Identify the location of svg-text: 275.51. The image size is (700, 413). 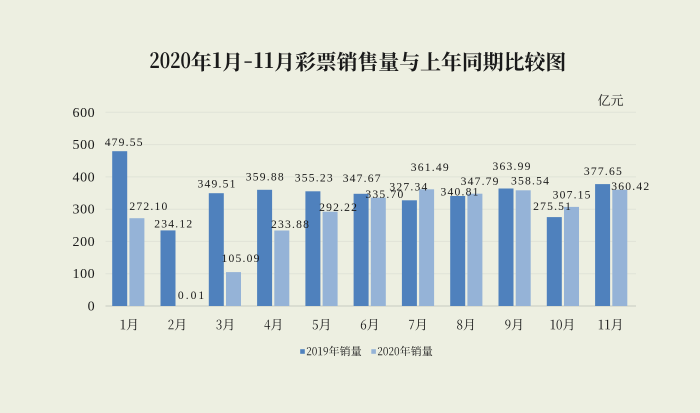
(552, 206).